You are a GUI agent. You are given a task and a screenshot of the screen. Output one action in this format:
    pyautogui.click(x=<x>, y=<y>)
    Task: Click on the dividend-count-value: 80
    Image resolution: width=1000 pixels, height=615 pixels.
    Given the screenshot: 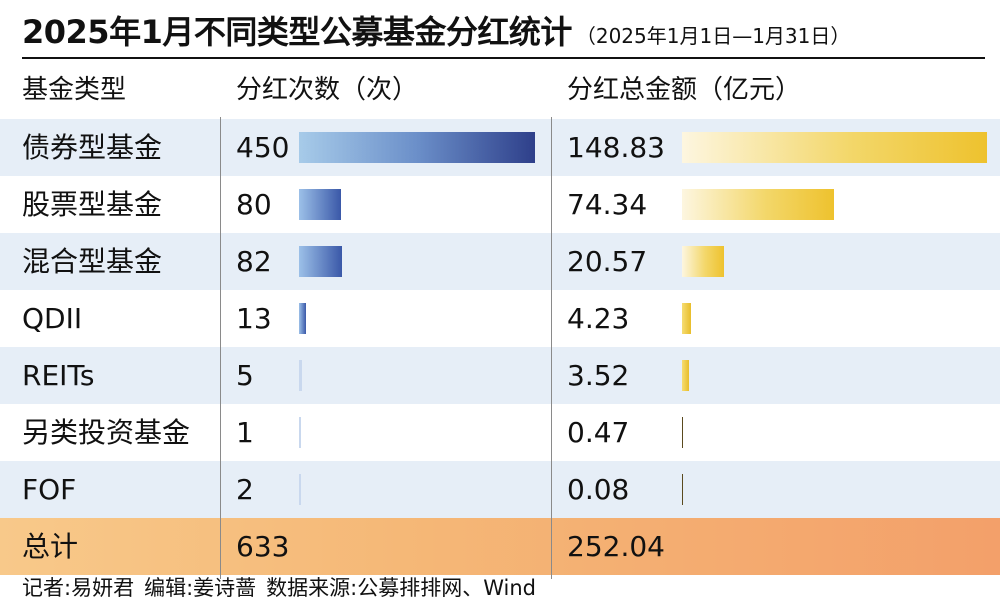 What is the action you would take?
    pyautogui.click(x=254, y=204)
    